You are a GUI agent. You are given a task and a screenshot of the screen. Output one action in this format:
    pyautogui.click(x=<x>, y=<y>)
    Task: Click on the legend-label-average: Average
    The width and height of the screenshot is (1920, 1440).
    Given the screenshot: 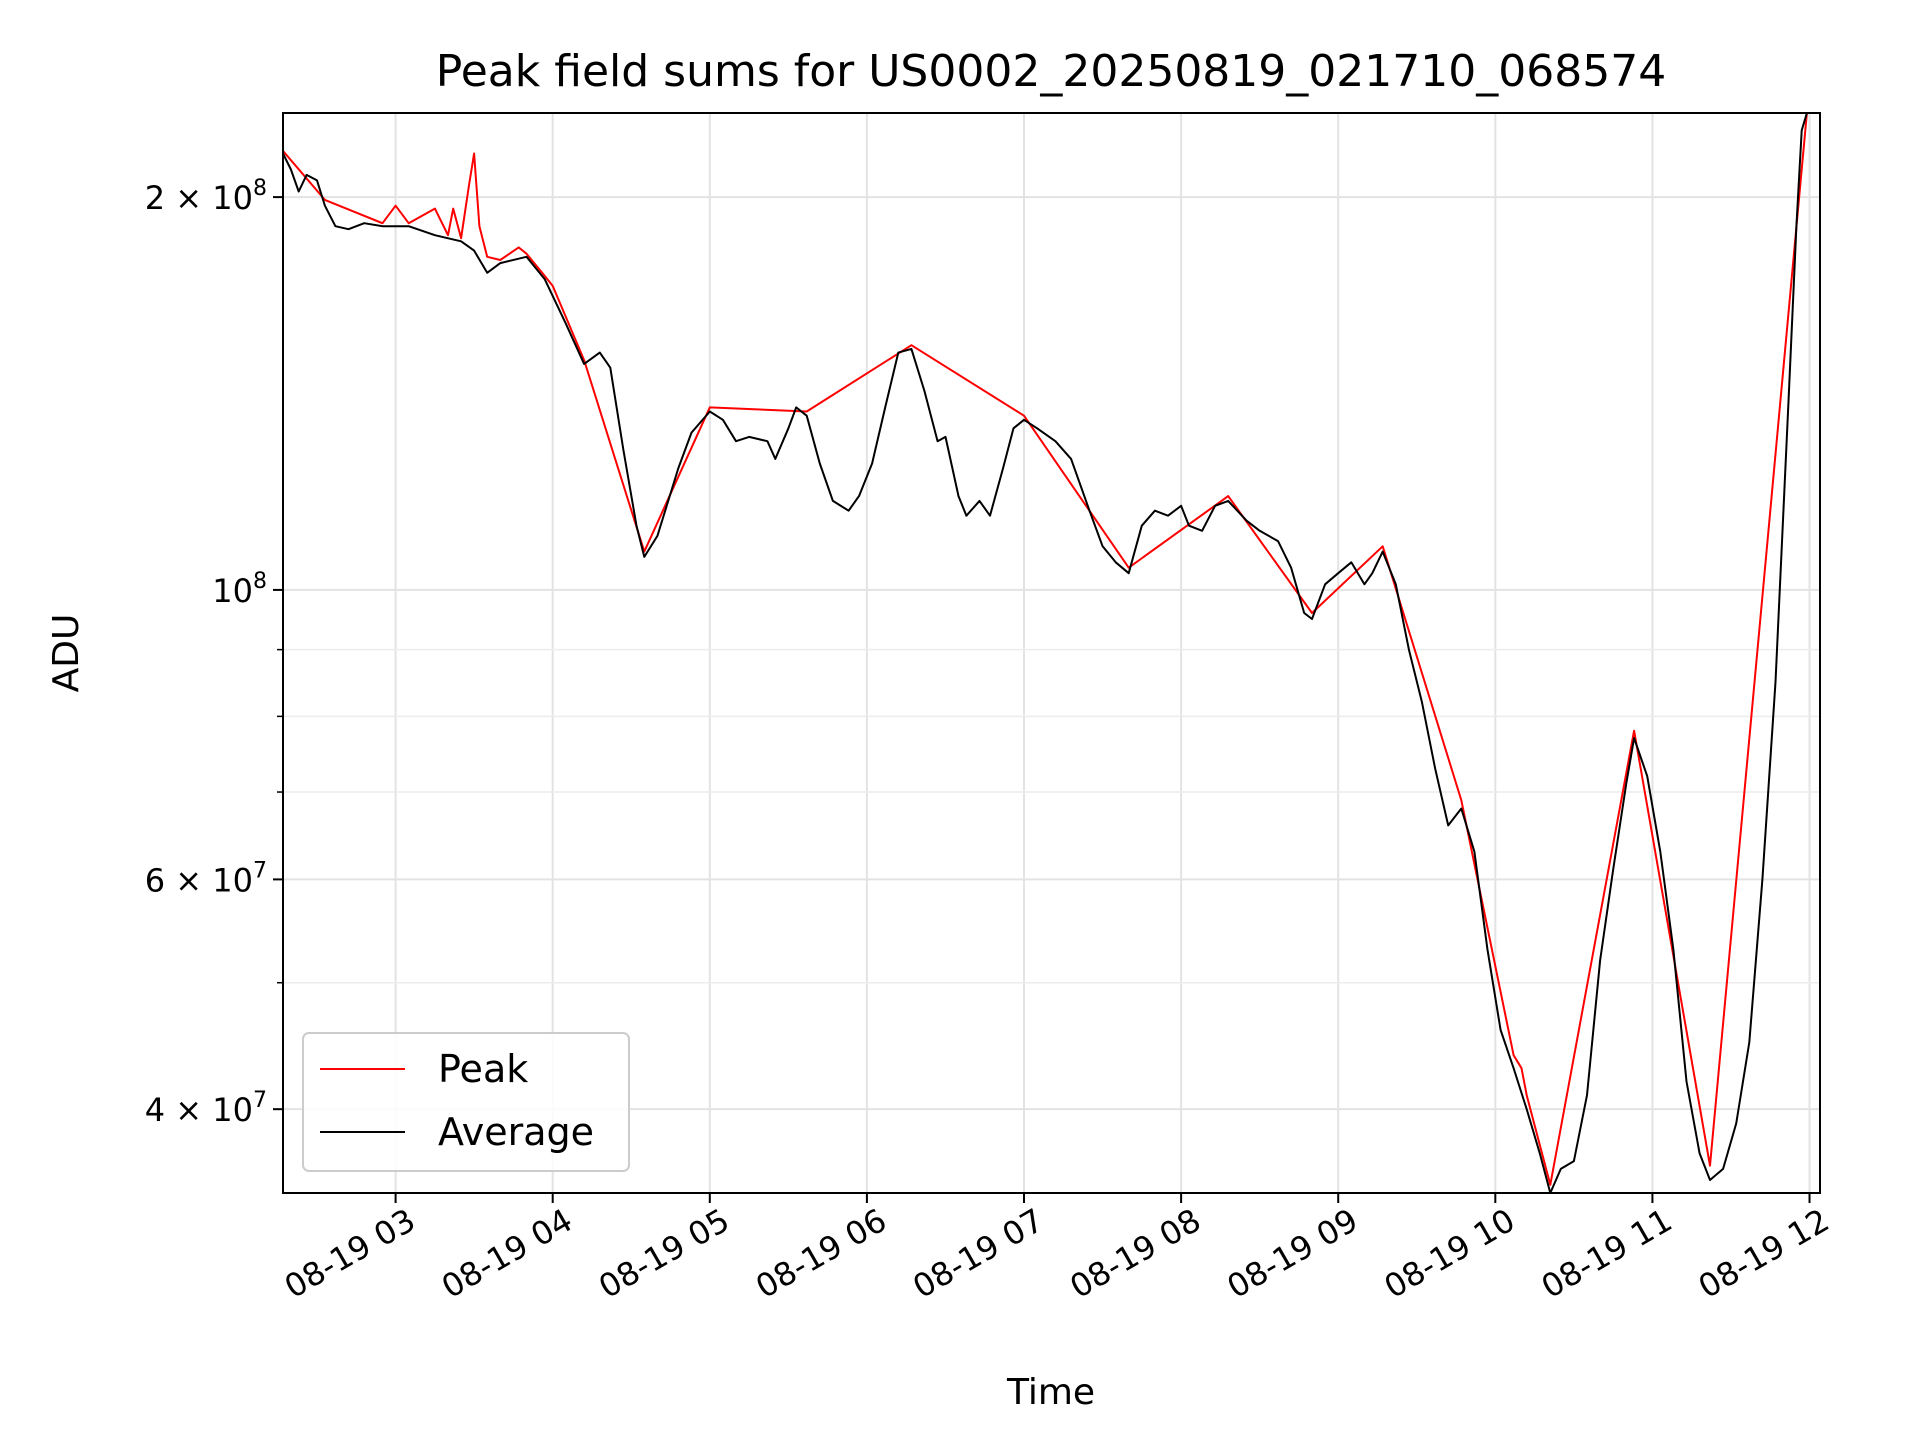 What is the action you would take?
    pyautogui.click(x=516, y=1132)
    